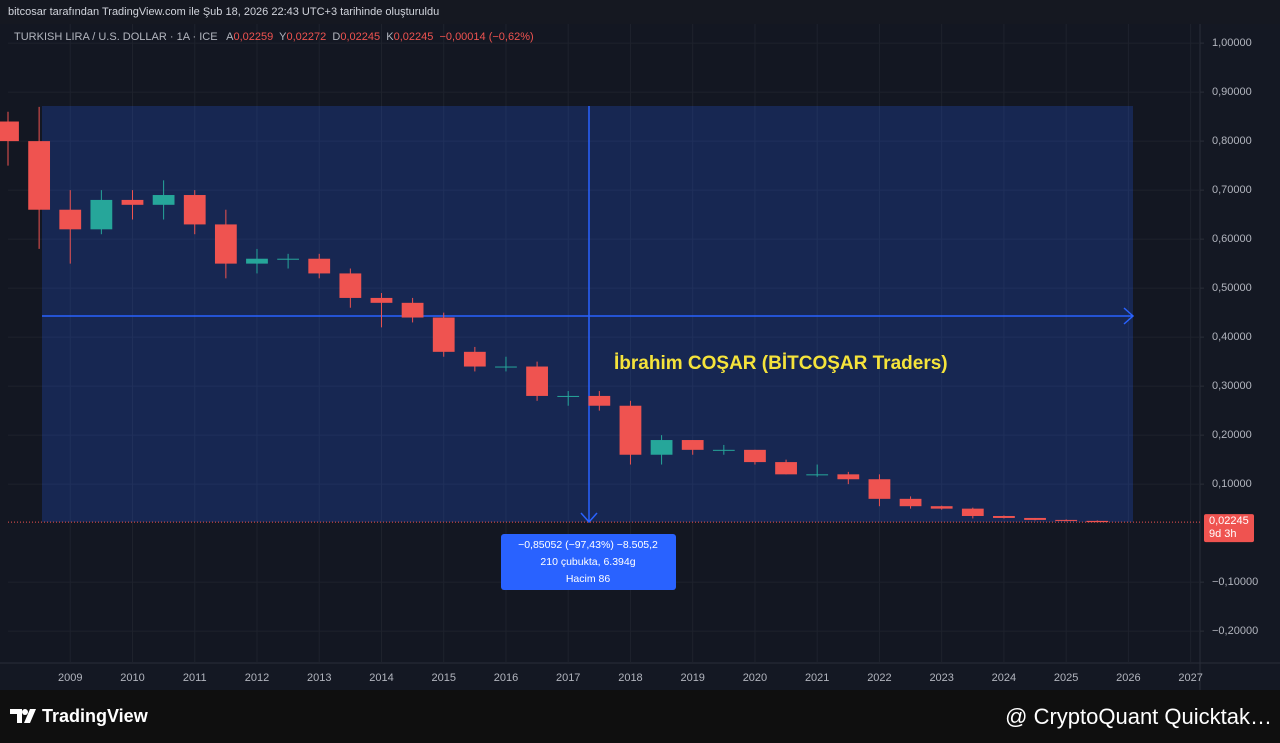 The width and height of the screenshot is (1280, 743). Describe the element at coordinates (1232, 43) in the screenshot. I see `y-tick-label: 1,00000` at that location.